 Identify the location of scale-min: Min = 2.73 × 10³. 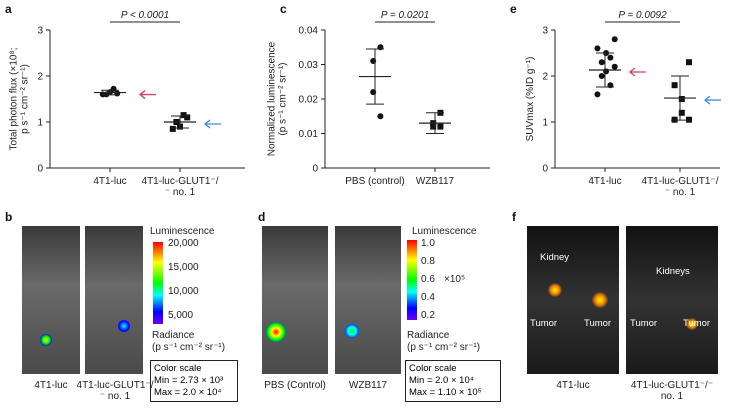
(189, 380).